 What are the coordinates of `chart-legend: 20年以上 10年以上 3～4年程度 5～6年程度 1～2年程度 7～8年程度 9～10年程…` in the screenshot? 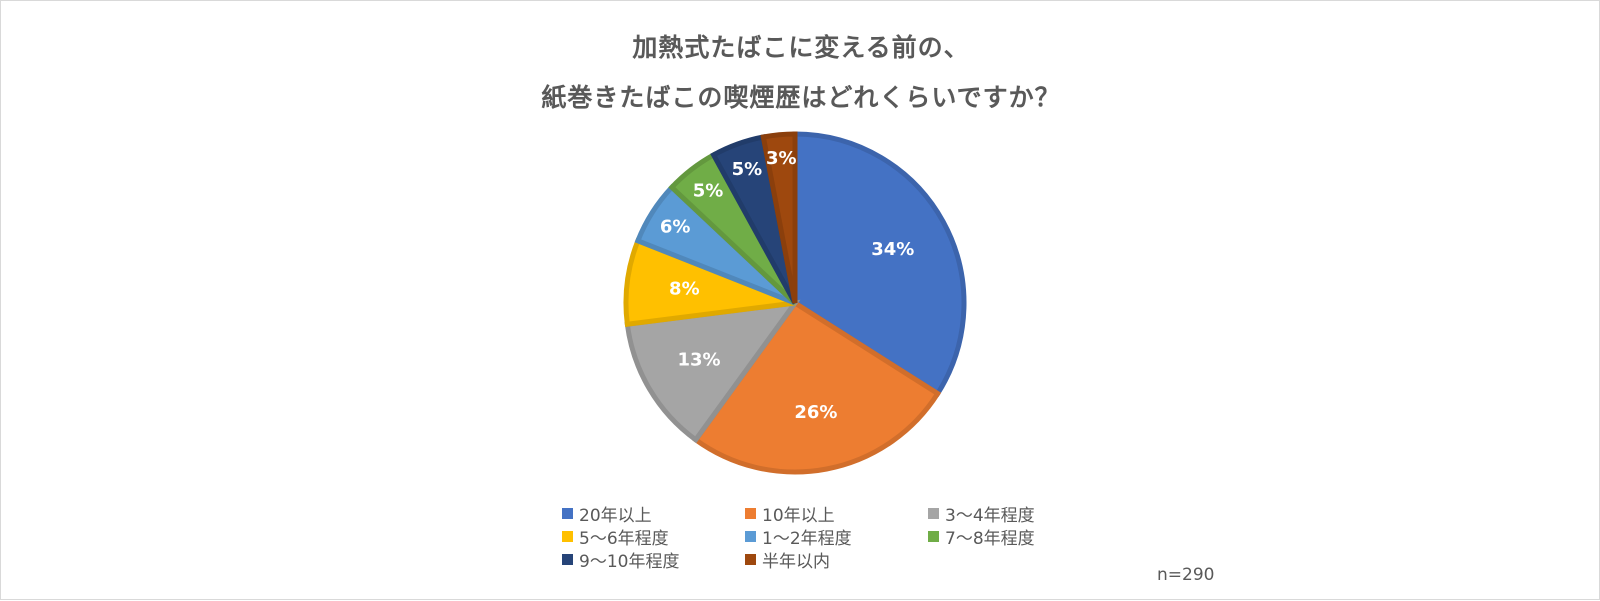 It's located at (822, 538).